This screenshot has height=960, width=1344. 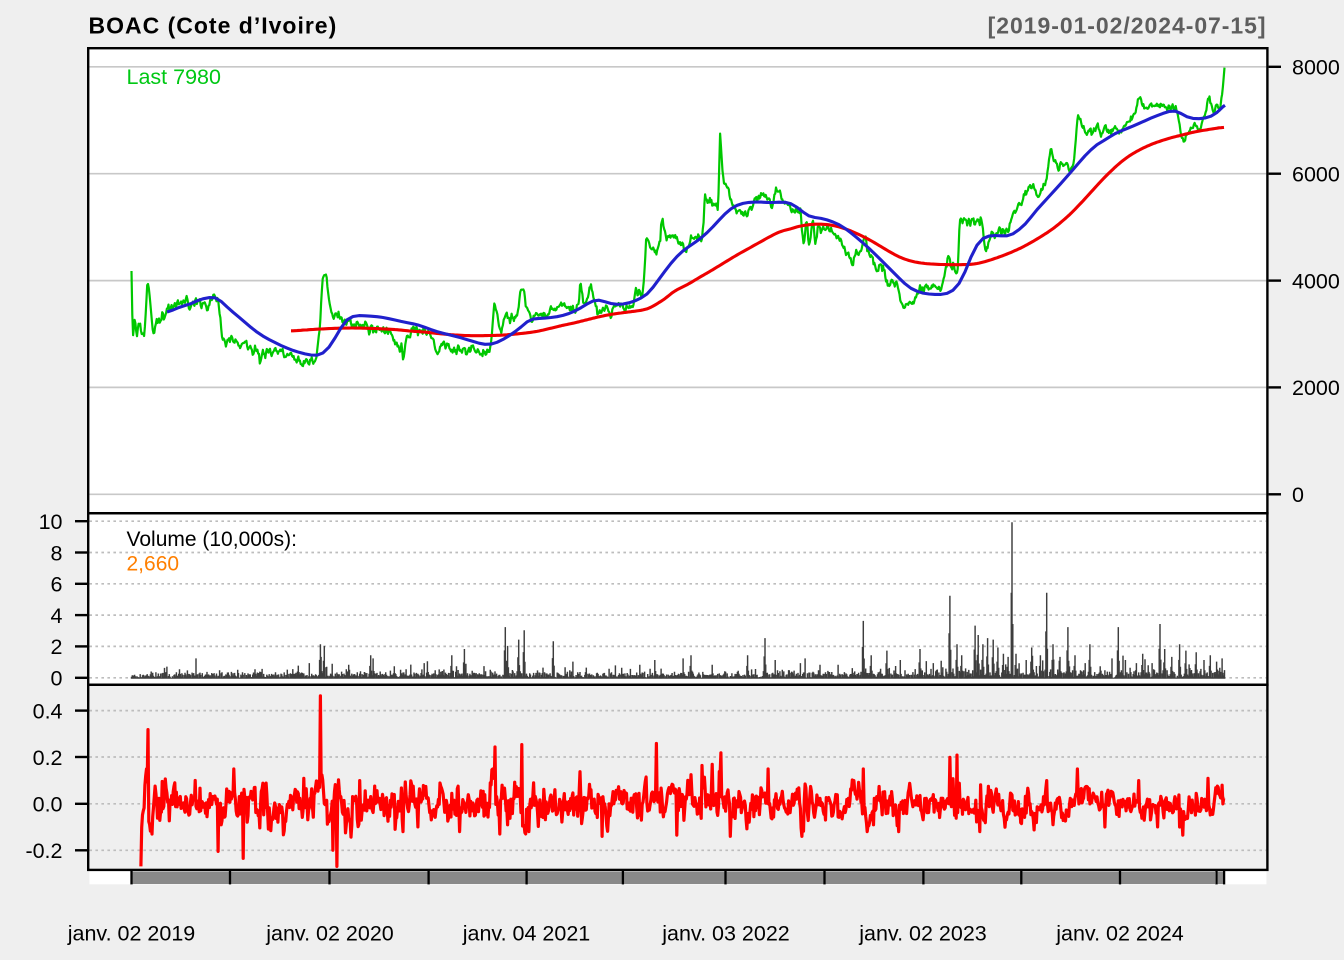 What do you see at coordinates (57, 553) in the screenshot?
I see `svg-text: 8` at bounding box center [57, 553].